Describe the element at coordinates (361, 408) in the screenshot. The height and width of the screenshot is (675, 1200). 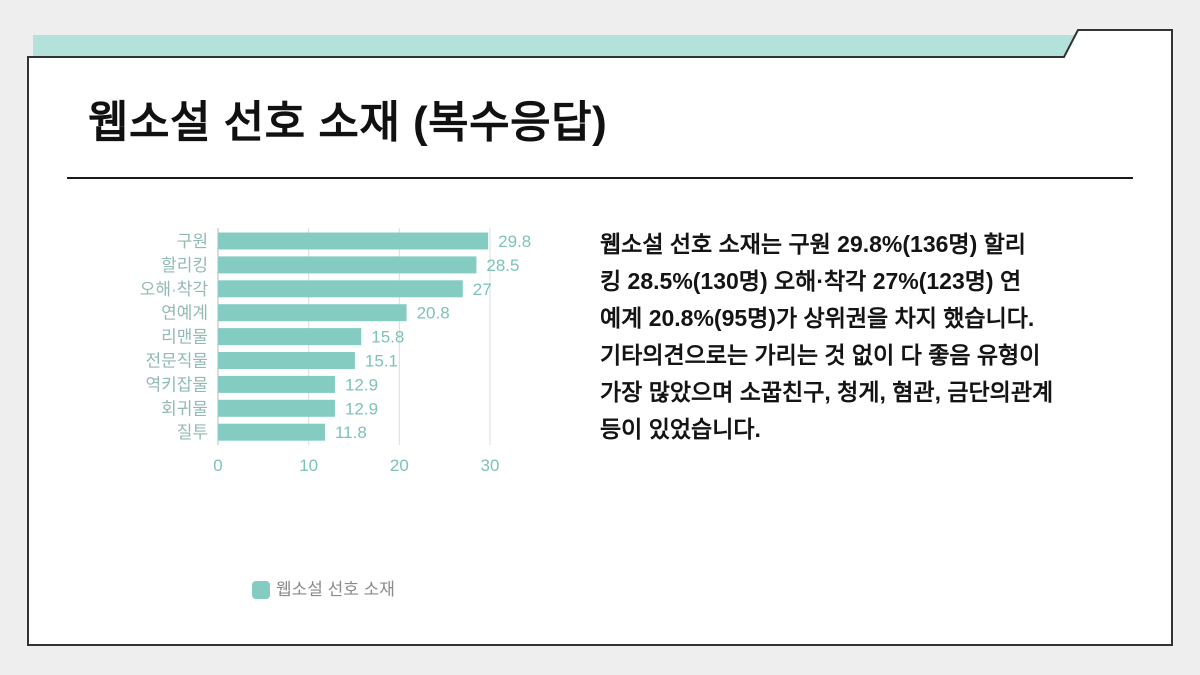
I see `value-label-8: 12.9` at that location.